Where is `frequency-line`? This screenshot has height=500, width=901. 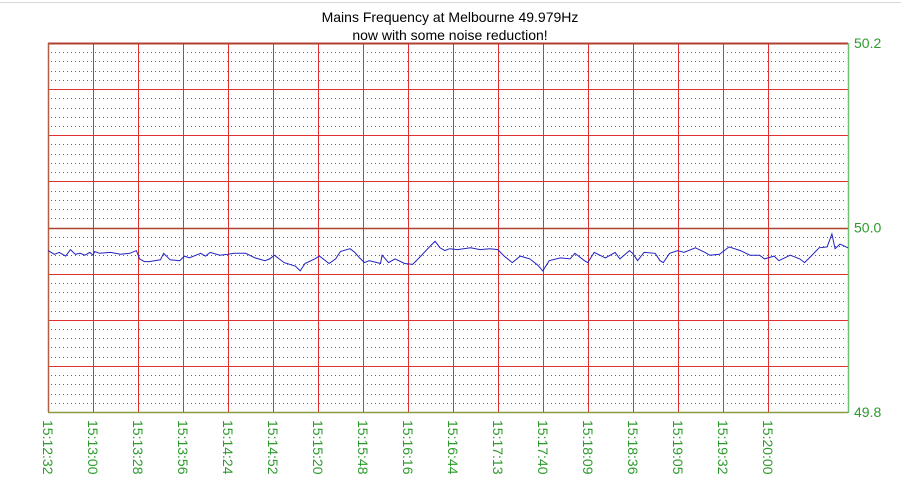 frequency-line is located at coordinates (448, 252).